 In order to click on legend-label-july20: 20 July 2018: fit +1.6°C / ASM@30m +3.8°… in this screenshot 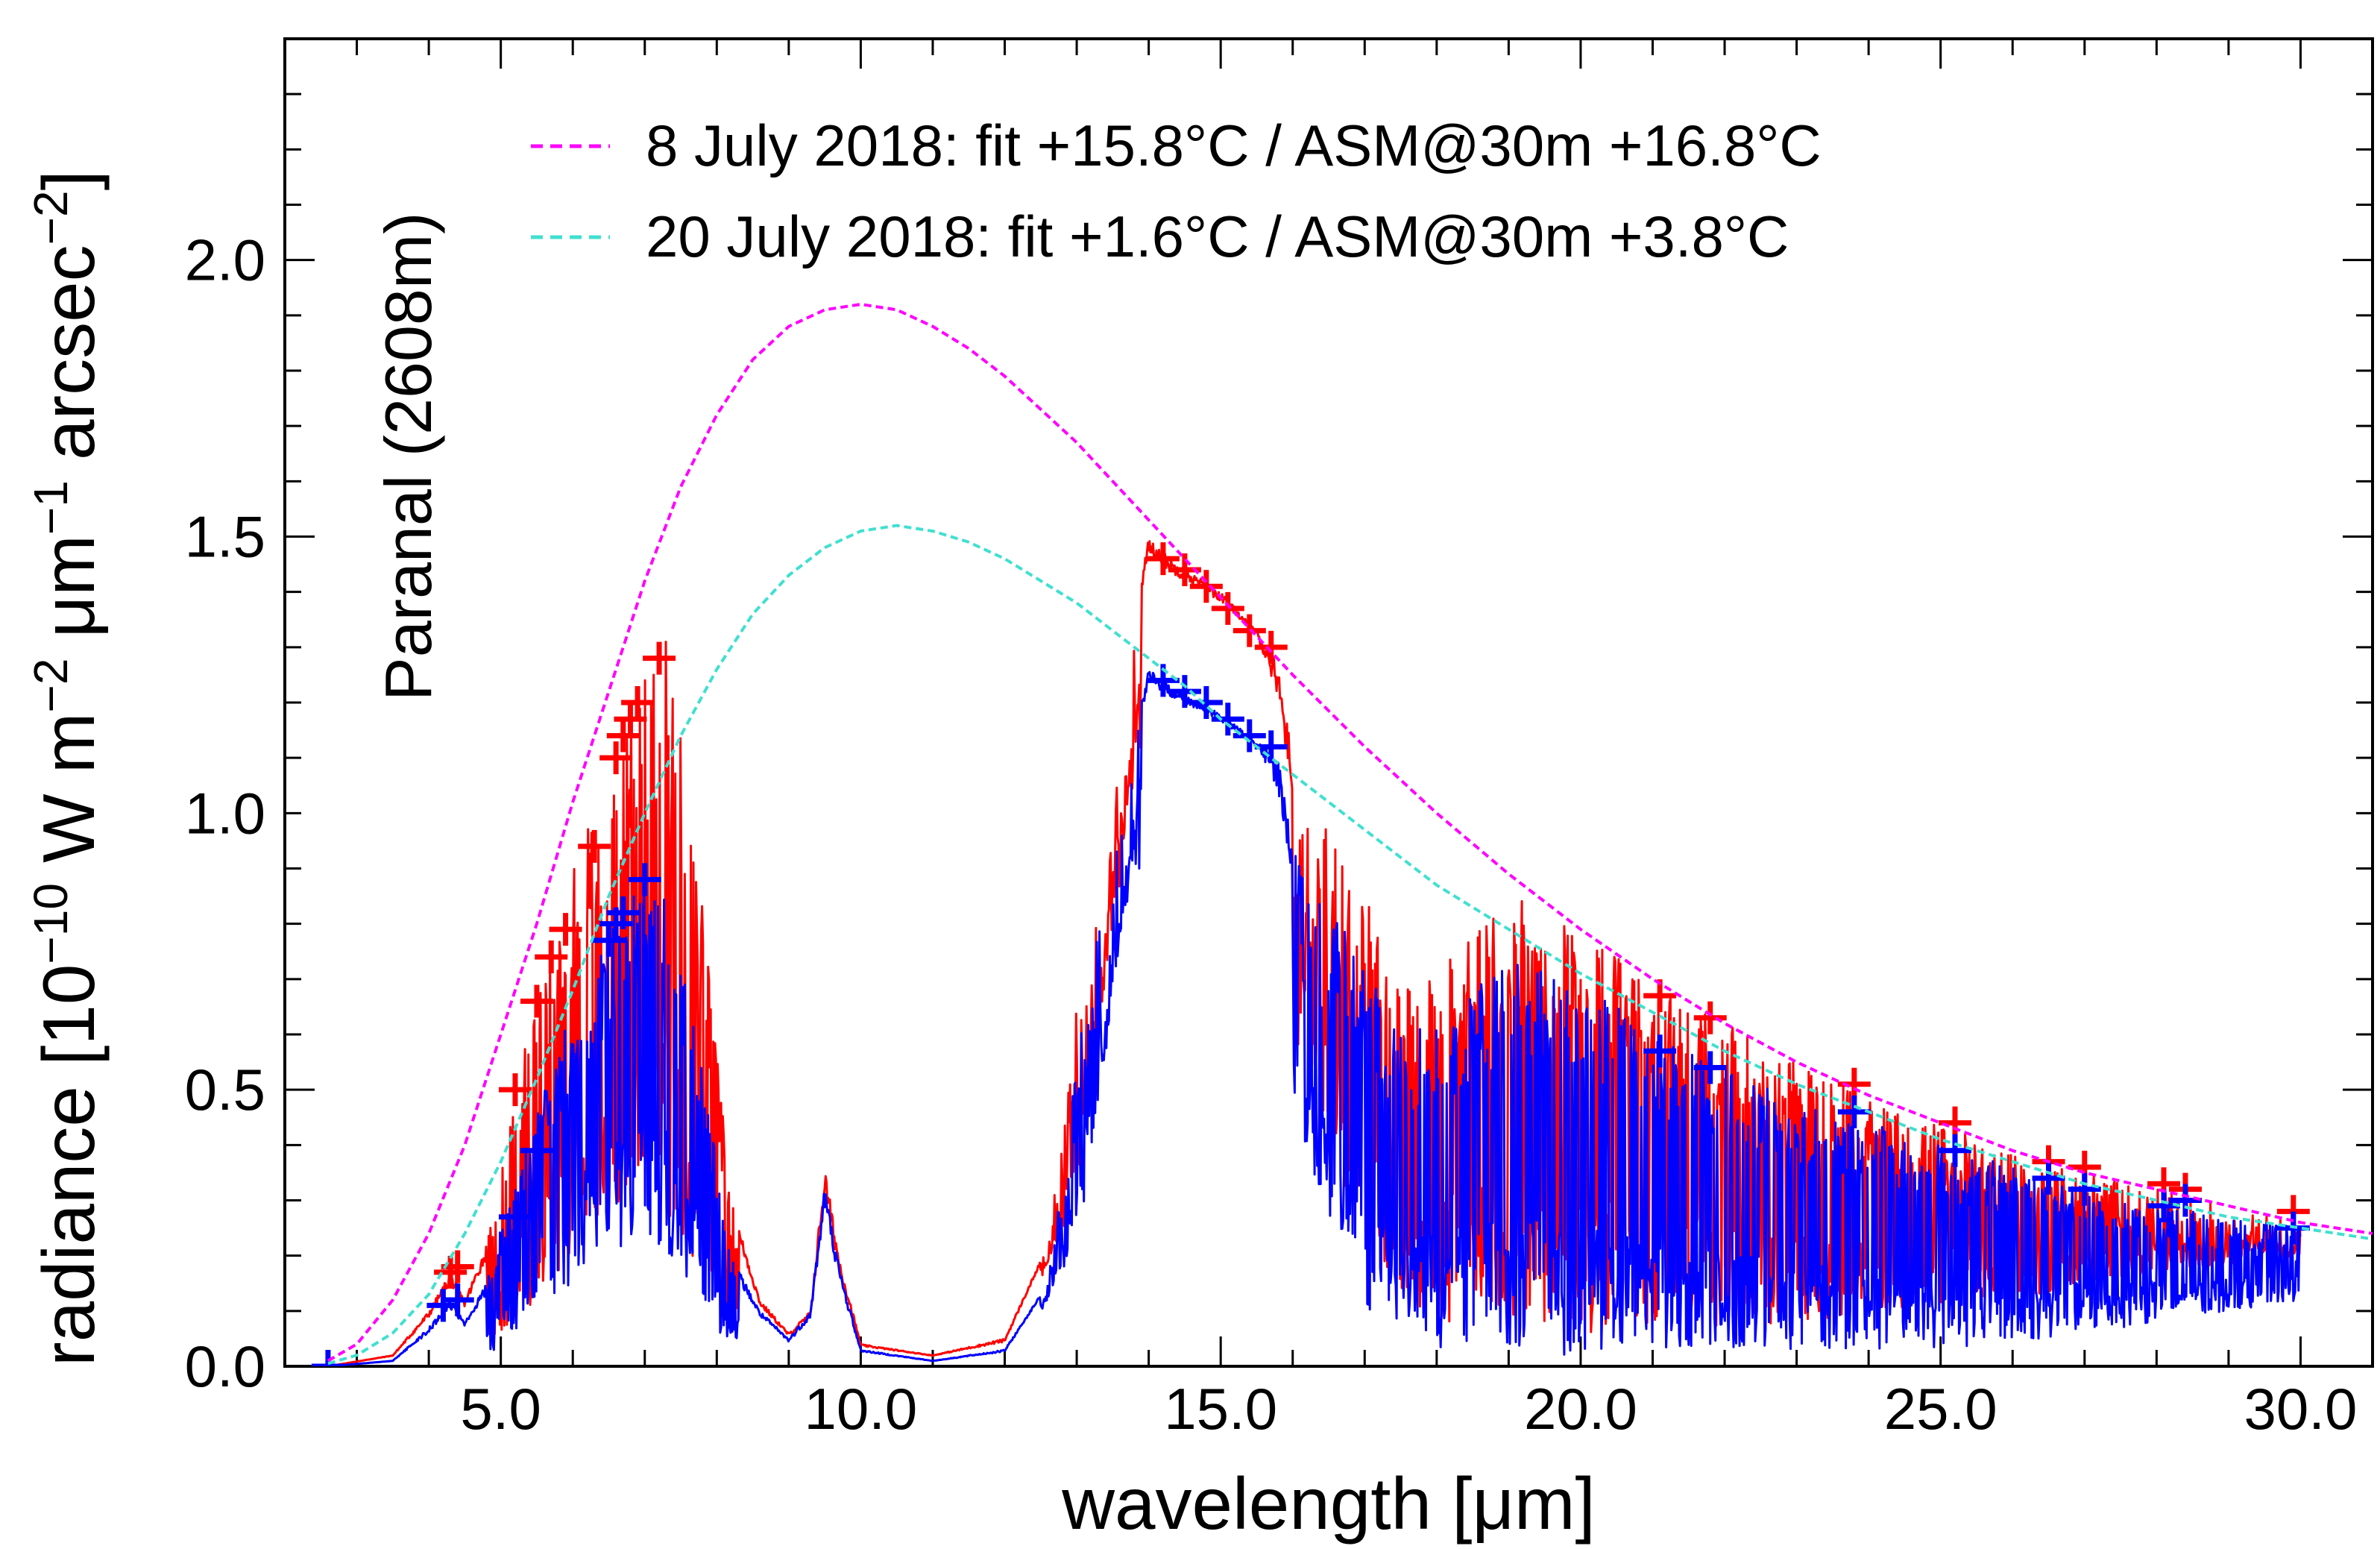, I will do `click(1217, 236)`.